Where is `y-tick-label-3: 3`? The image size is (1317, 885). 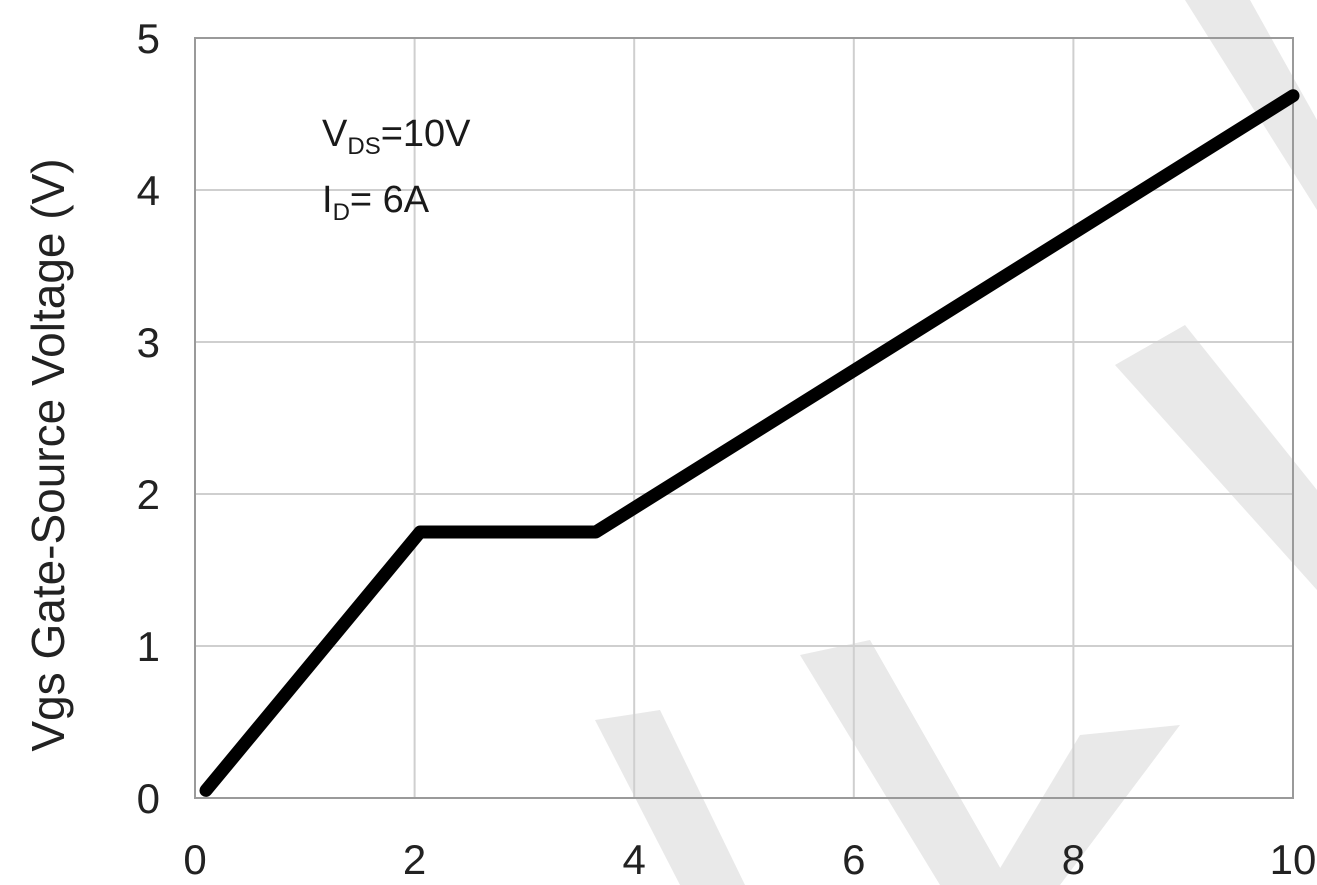
y-tick-label-3: 3 is located at coordinates (148, 342).